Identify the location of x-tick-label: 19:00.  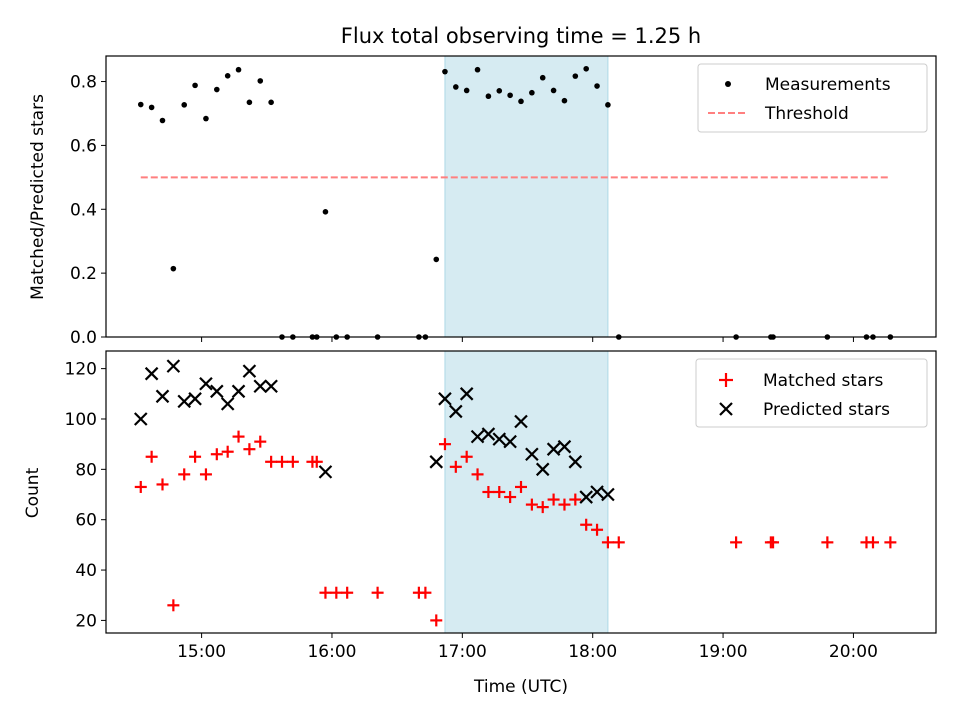
(723, 652).